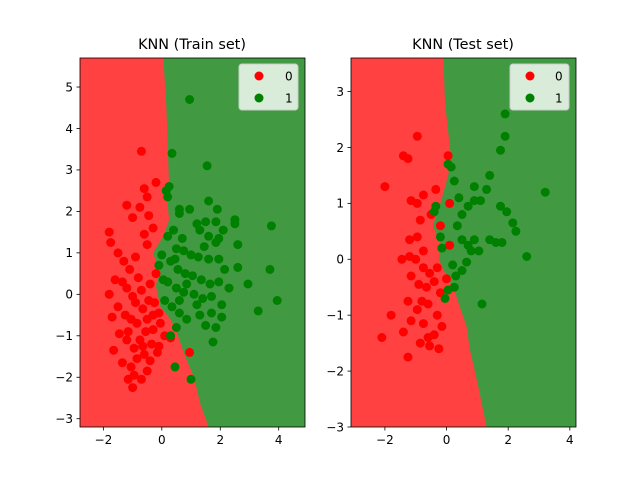 The width and height of the screenshot is (640, 480). What do you see at coordinates (340, 260) in the screenshot?
I see `y-tick-label: 0` at bounding box center [340, 260].